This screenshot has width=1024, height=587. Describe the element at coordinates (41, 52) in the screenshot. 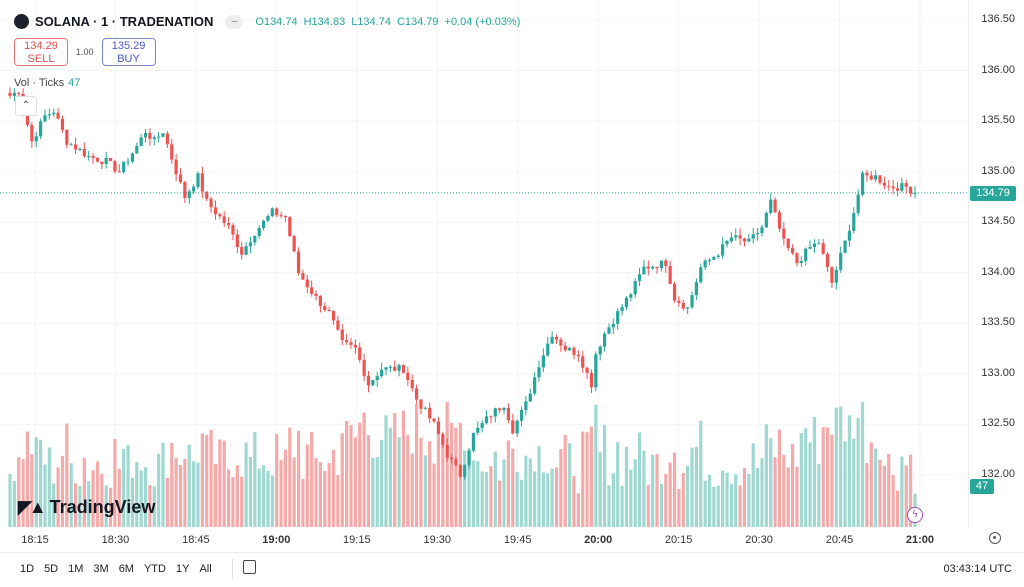

I see `sell-button: 134.29 SELL` at that location.